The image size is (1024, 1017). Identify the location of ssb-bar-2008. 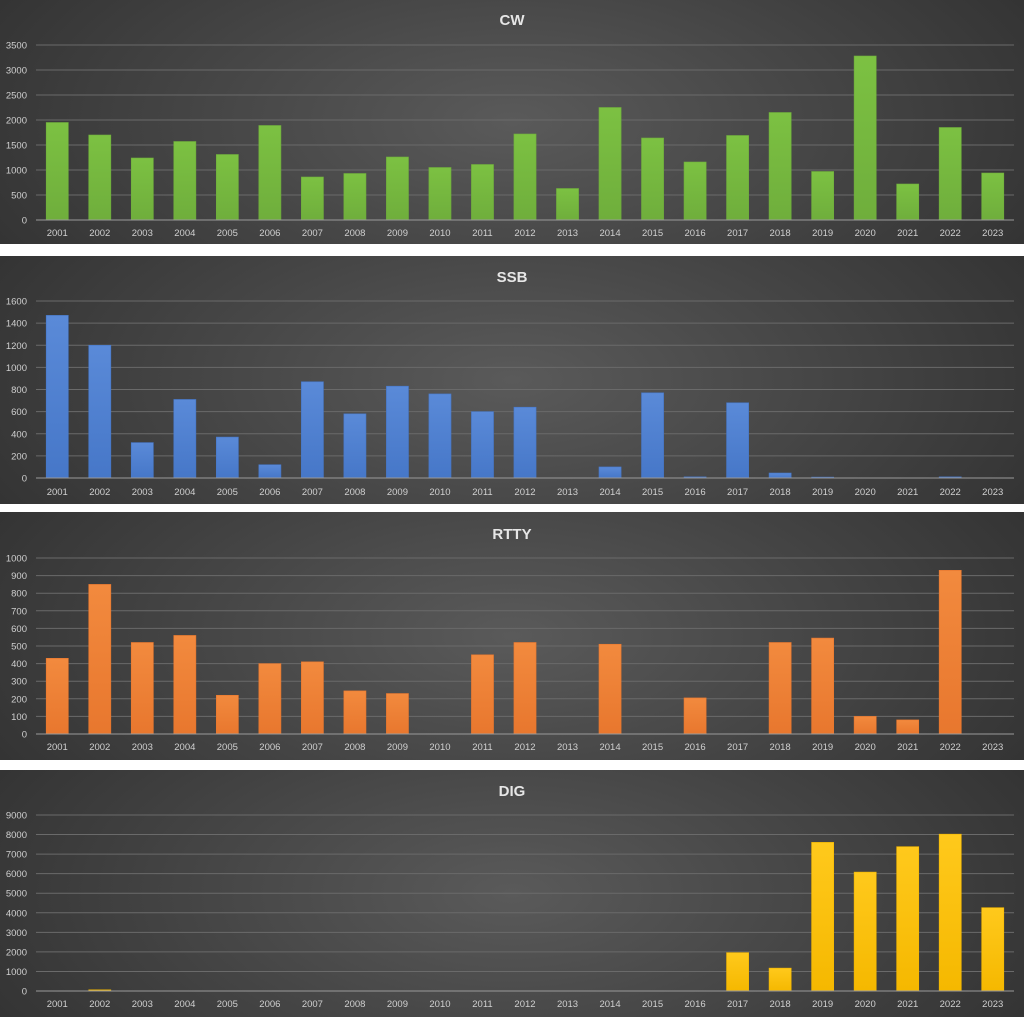
(355, 446).